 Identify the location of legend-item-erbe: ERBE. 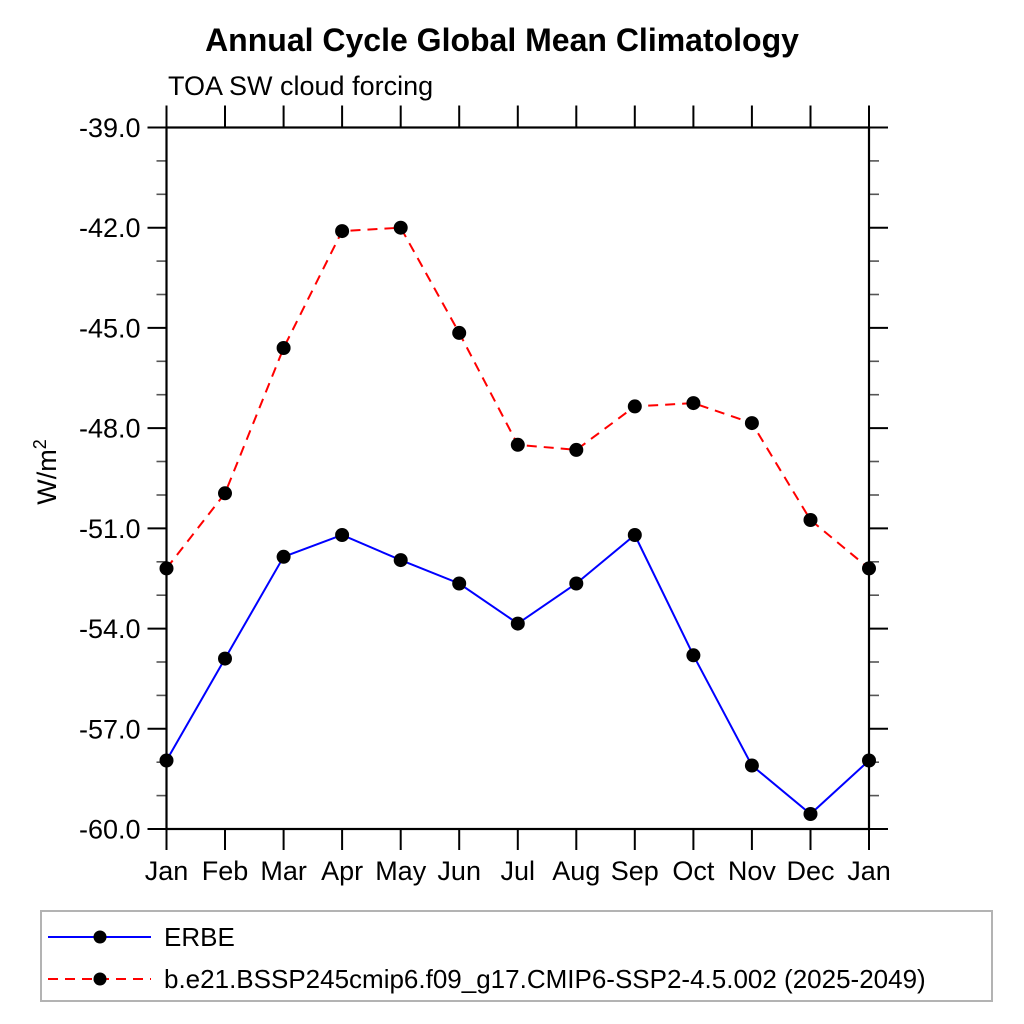
(141, 937).